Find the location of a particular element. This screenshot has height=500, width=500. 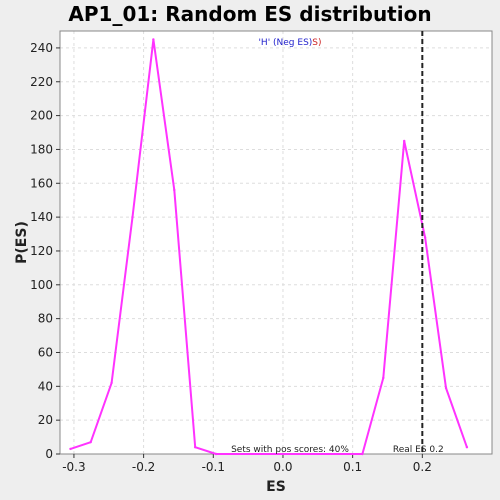

legend-part: 'H' (Neg ES) is located at coordinates (285, 43).